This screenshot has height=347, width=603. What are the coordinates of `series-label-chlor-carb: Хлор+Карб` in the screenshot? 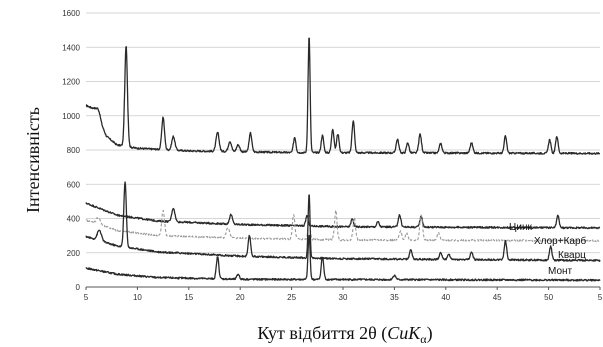 It's located at (560, 241).